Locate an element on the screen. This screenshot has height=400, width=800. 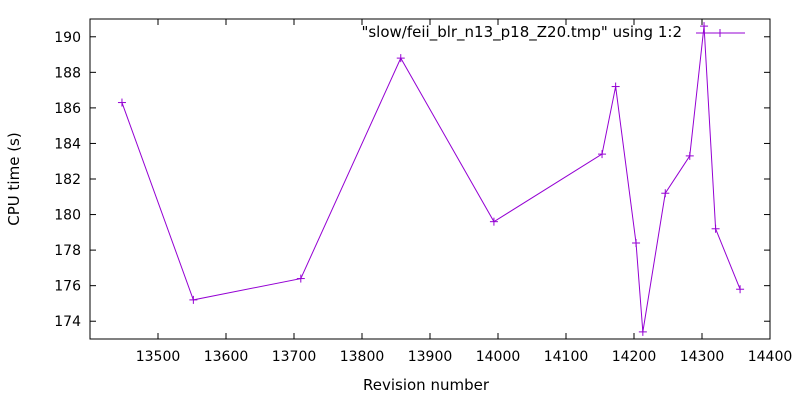
legend-marker is located at coordinates (720, 33).